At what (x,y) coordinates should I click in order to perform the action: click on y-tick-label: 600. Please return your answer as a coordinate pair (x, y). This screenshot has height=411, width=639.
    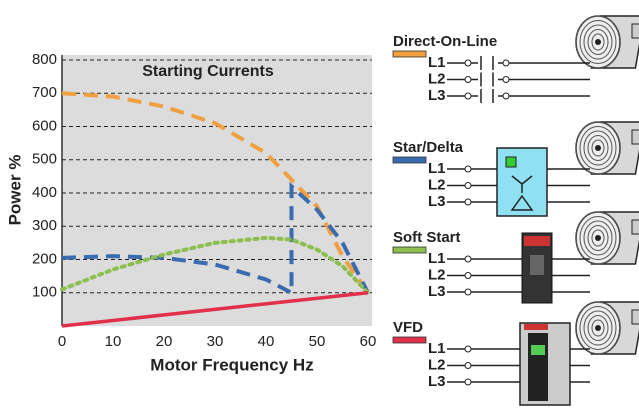
    Looking at the image, I should click on (44, 125).